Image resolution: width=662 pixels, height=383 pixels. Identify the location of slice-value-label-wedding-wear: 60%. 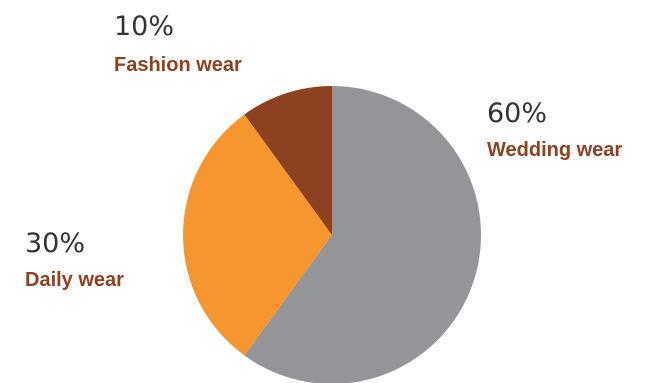
(517, 113).